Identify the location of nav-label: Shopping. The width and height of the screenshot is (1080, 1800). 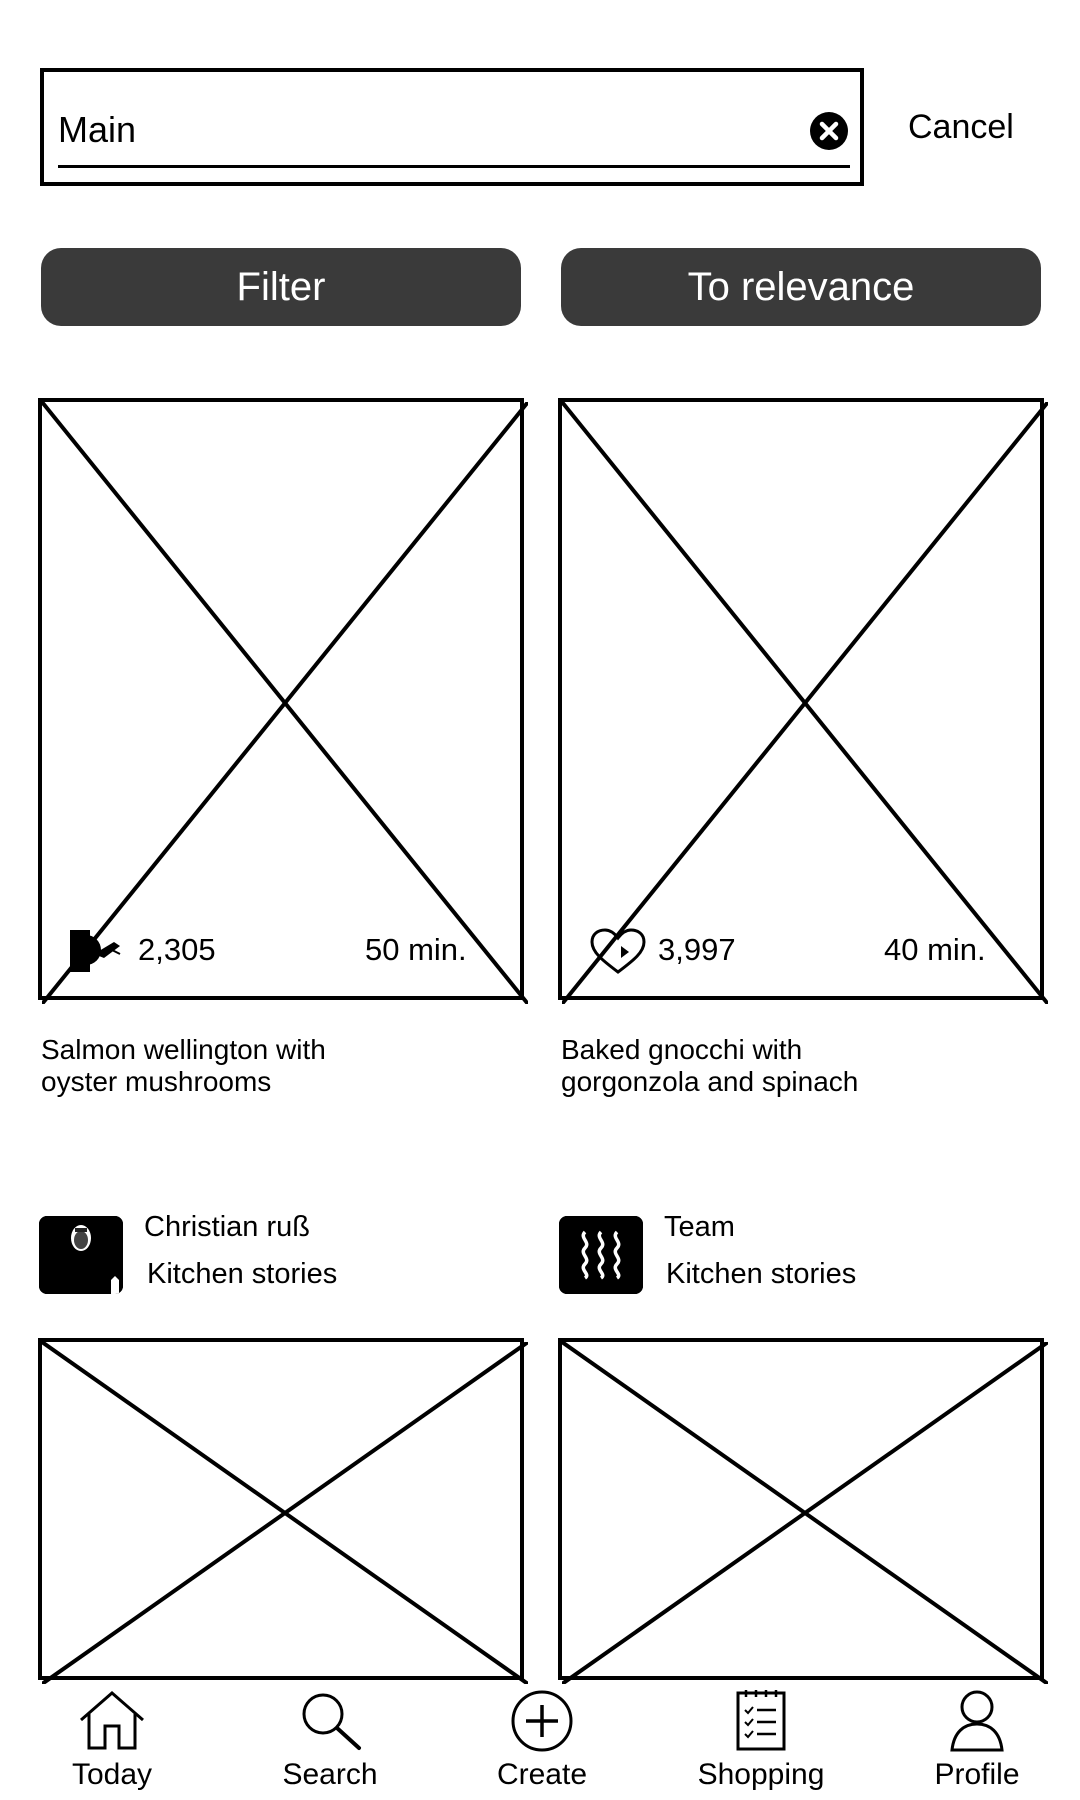
(761, 1774).